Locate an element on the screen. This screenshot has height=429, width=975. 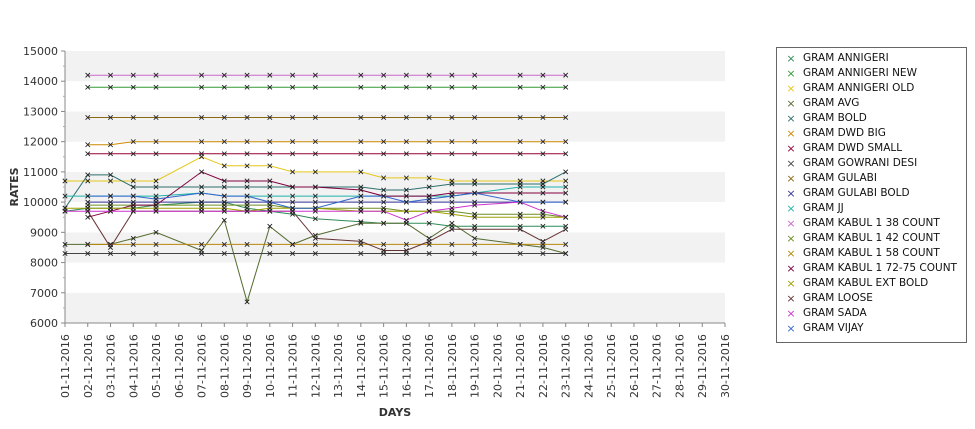
legend-item: × GRAM JJ is located at coordinates (871, 208).